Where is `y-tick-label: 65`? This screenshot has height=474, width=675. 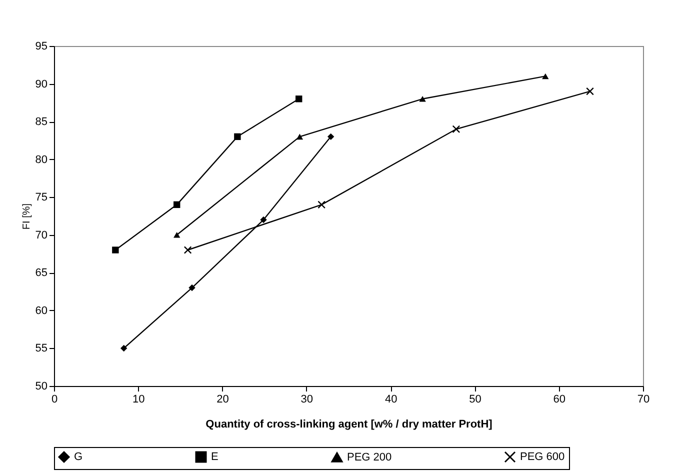 y-tick-label: 65 is located at coordinates (41, 273).